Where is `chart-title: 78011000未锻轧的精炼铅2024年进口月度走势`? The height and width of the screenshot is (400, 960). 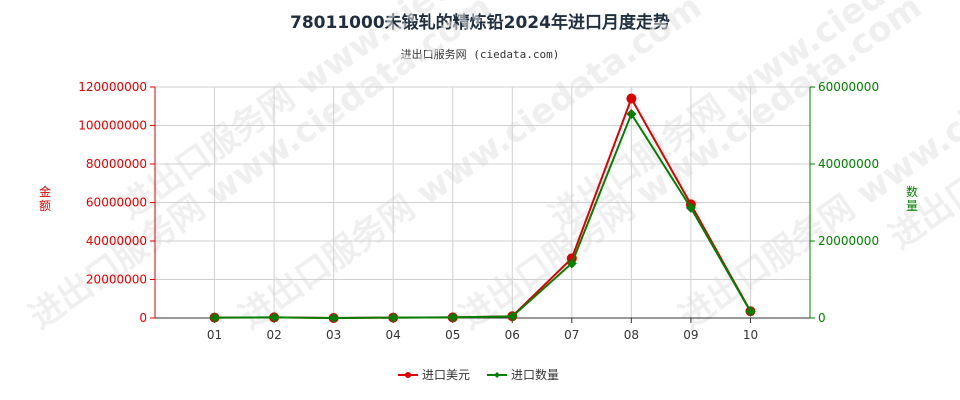
chart-title: 78011000未锻轧的精炼铅2024年进口月度走势 is located at coordinates (480, 23).